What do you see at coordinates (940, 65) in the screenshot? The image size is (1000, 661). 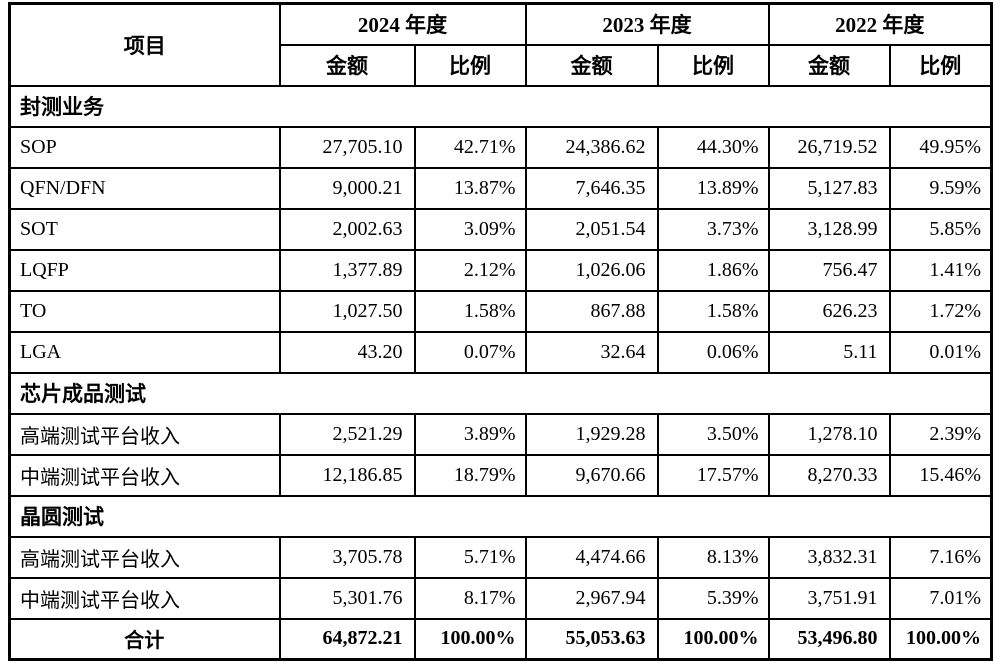 I see `column-header-ratio-2022: 比例` at bounding box center [940, 65].